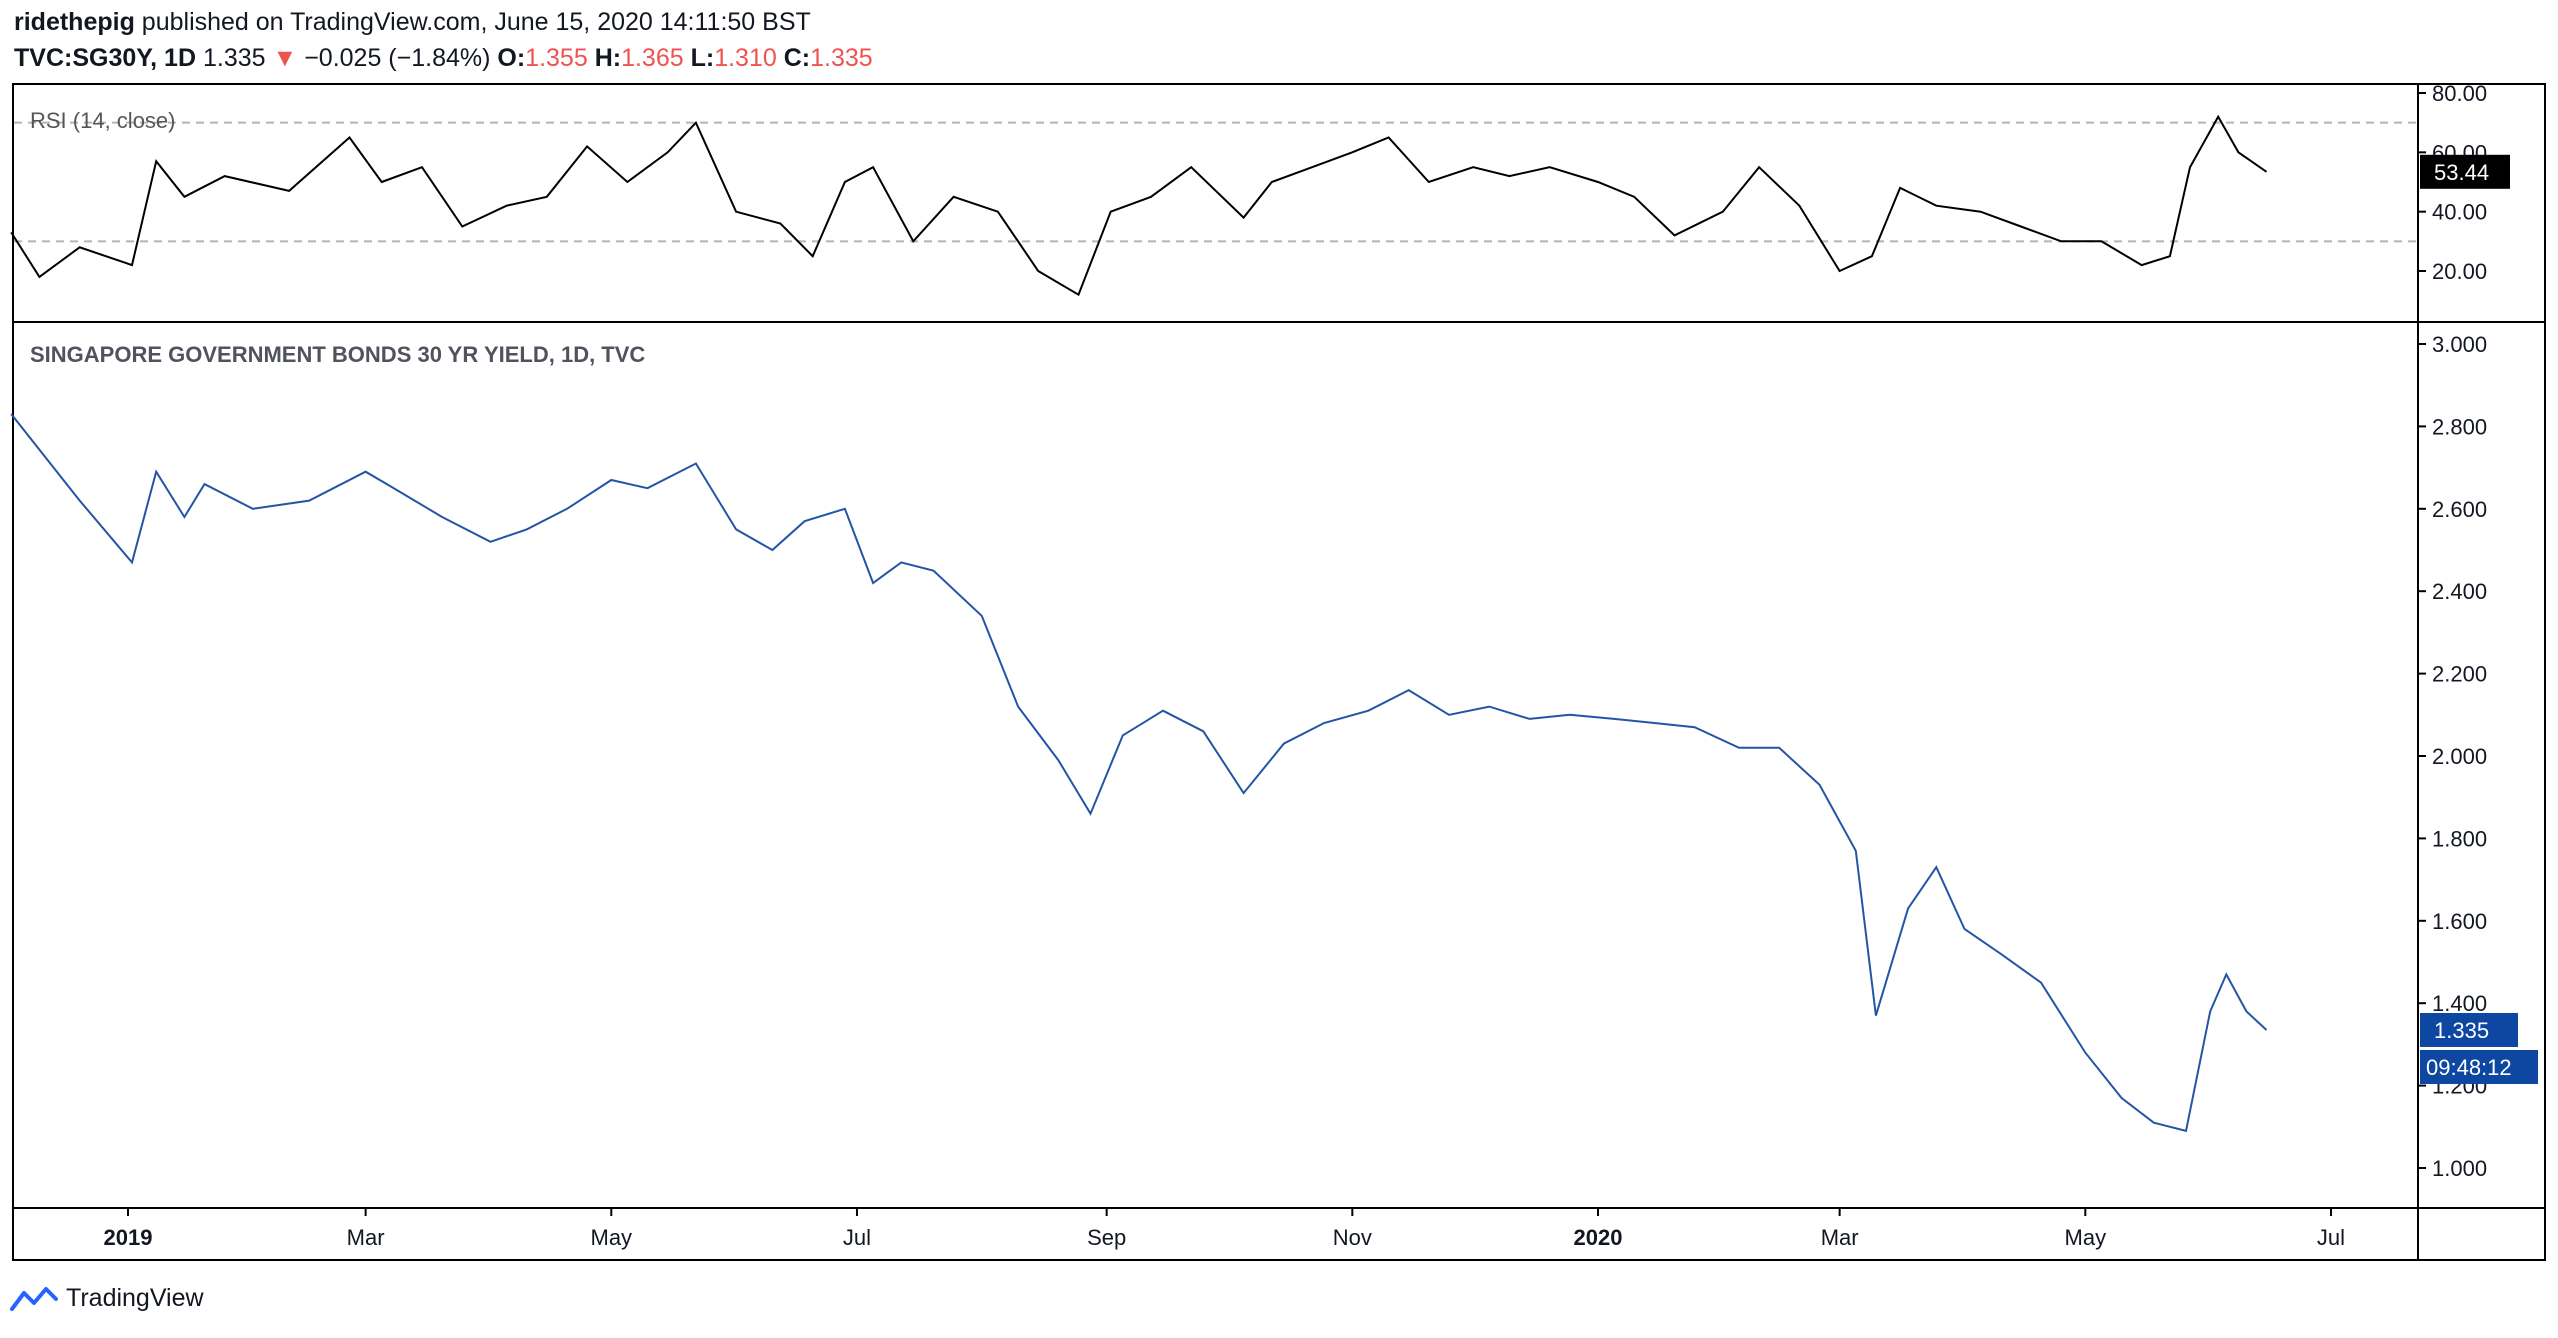 This screenshot has width=2558, height=1338. Describe the element at coordinates (652, 58) in the screenshot. I see `high-value: 1.365` at that location.